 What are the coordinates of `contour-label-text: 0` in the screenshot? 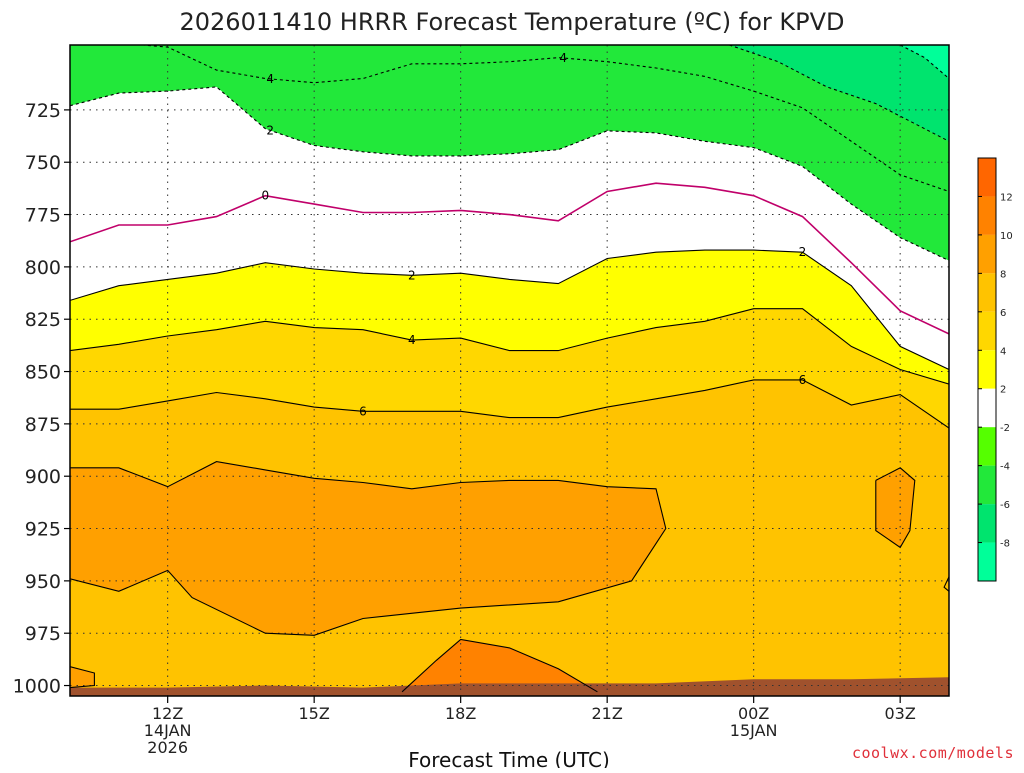 It's located at (266, 196).